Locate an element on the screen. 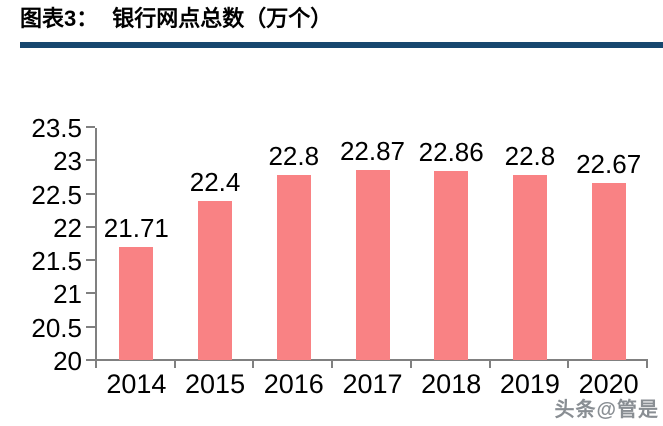 This screenshot has height=426, width=663. ytick-label: 21.5 is located at coordinates (56, 261).